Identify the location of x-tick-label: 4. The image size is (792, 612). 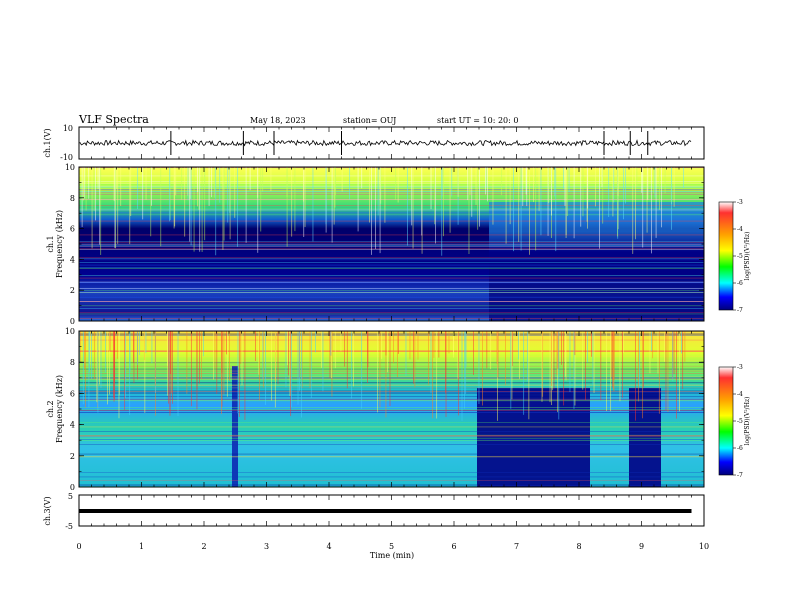
(328, 546).